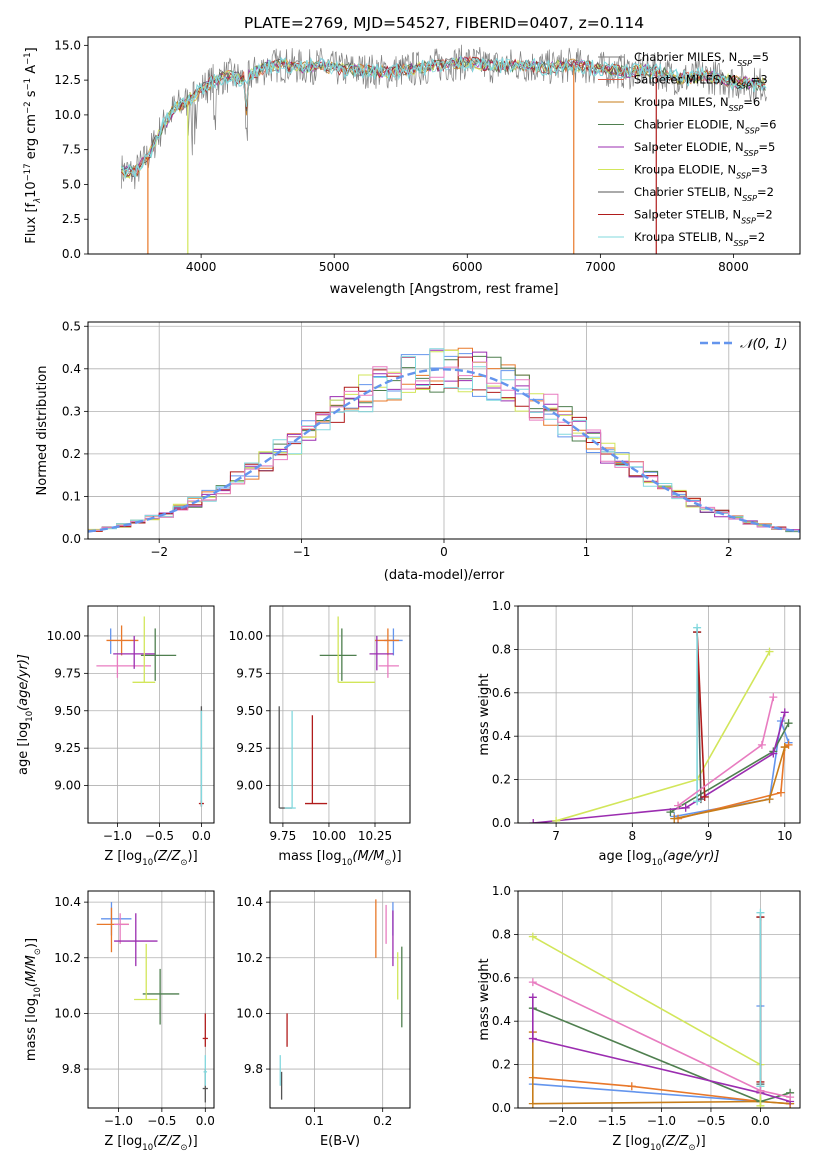  I want to click on x-tick-label: 10.00, so click(329, 836).